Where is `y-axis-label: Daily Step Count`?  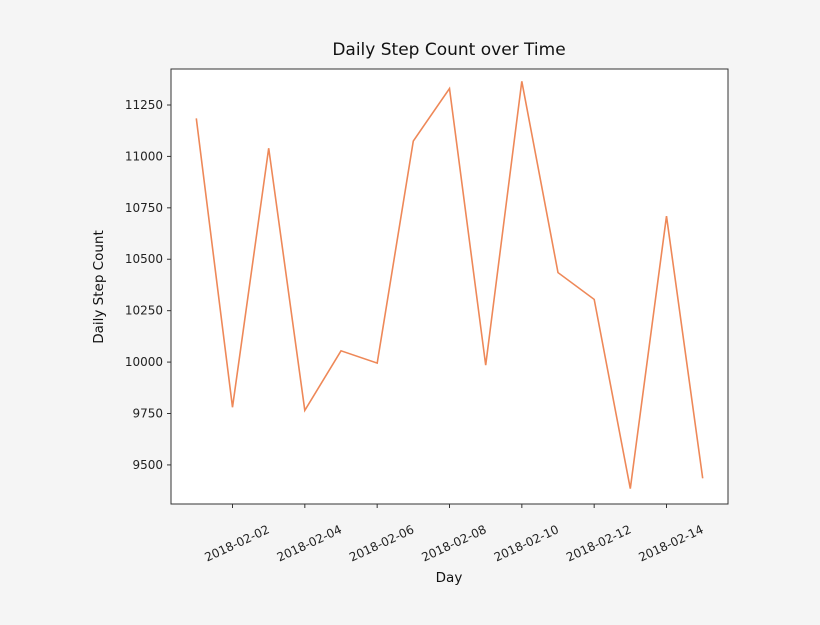
y-axis-label: Daily Step Count is located at coordinates (99, 287).